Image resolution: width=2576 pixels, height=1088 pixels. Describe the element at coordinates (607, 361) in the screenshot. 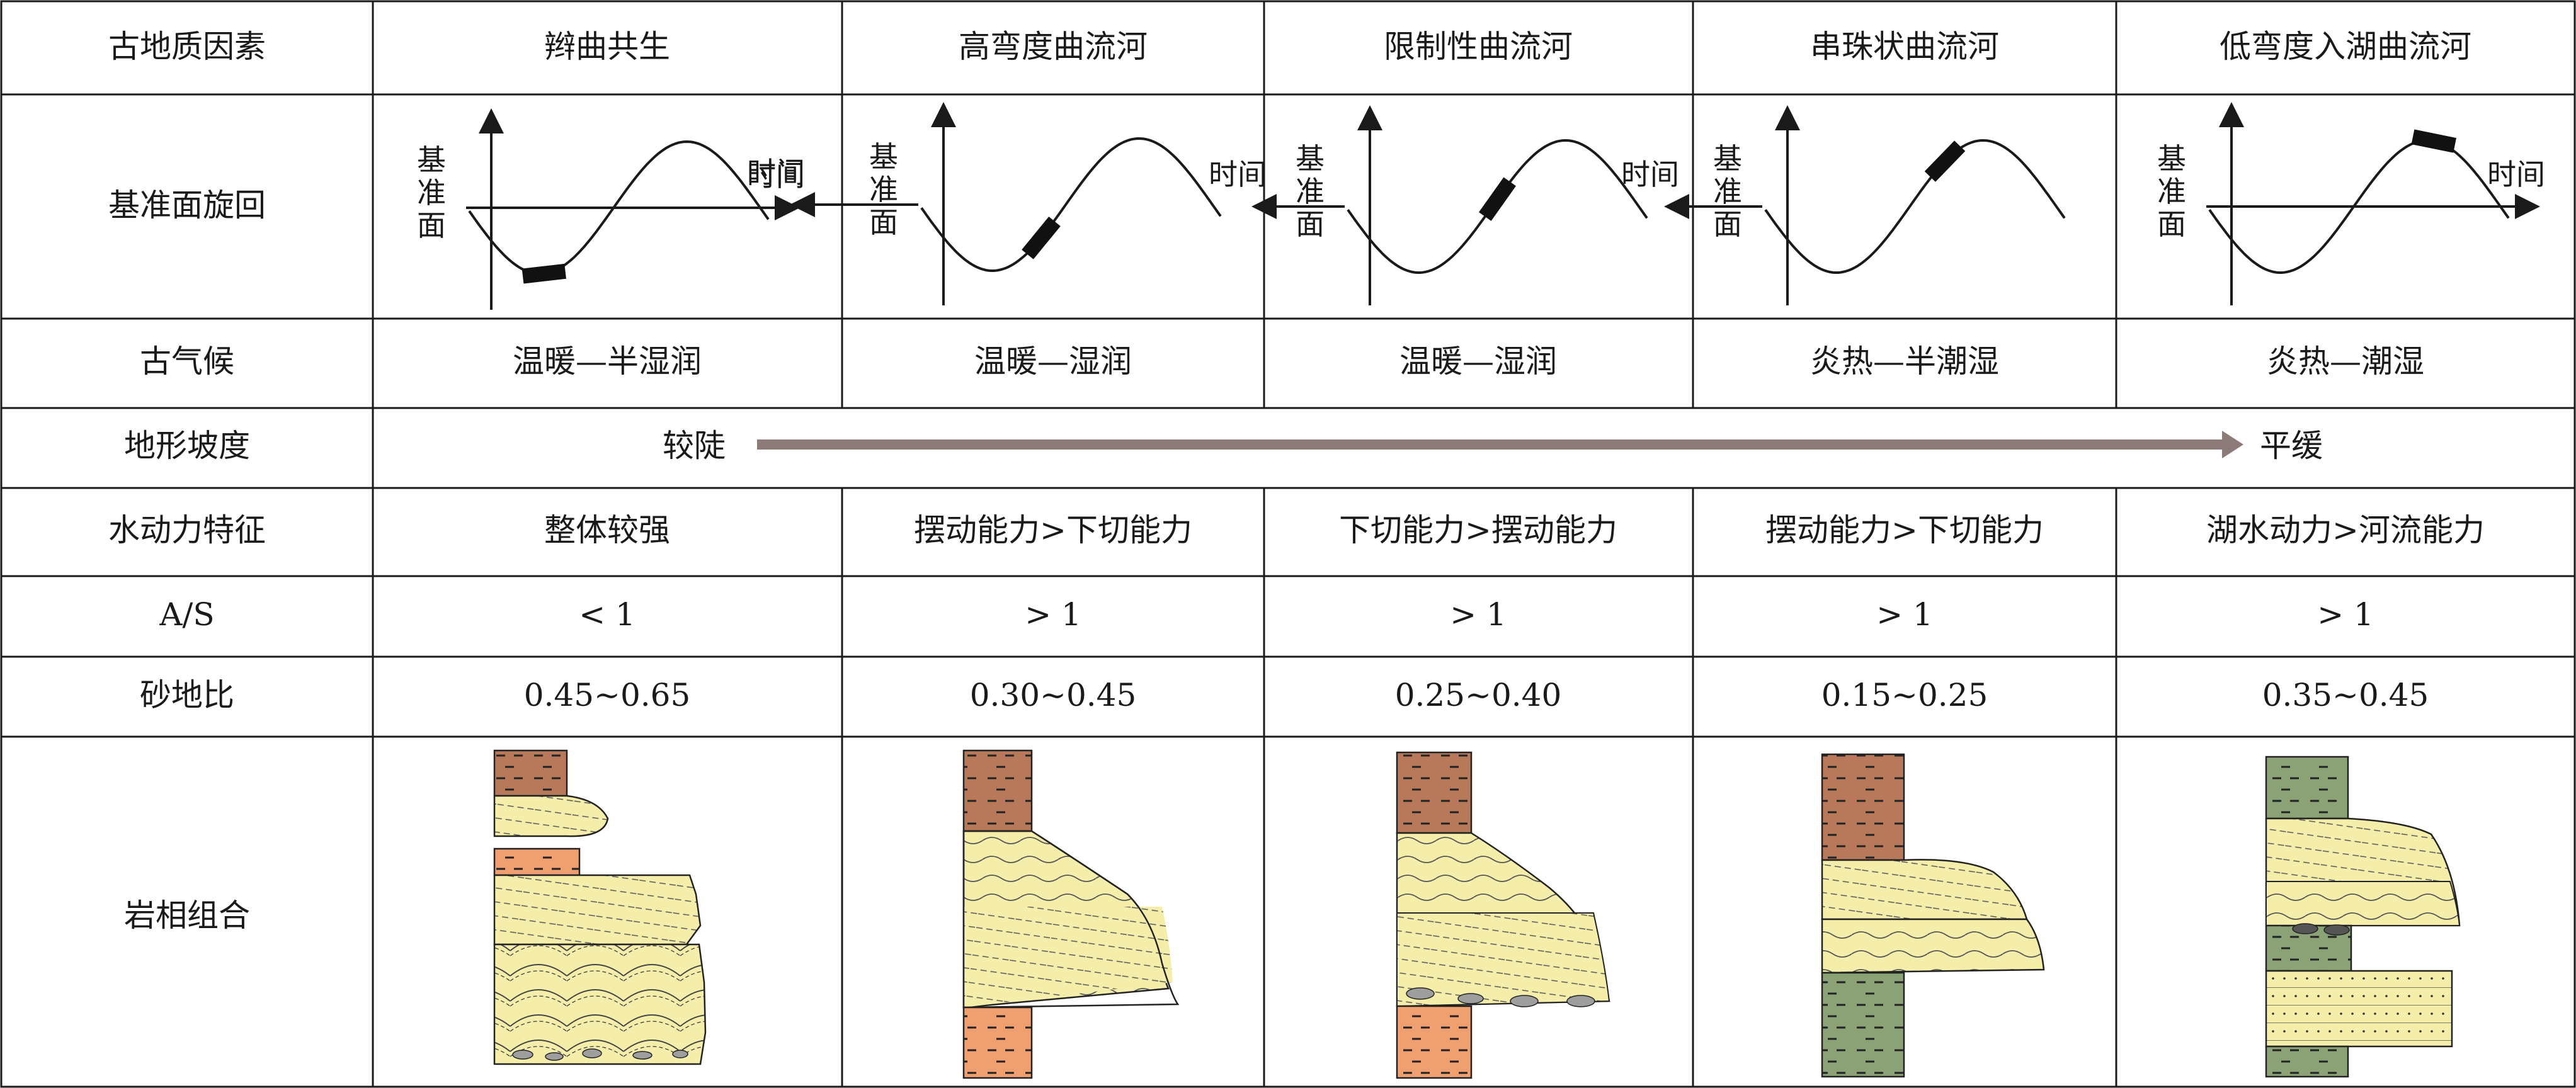

I see `climate-cell: 温暖—半湿润` at that location.